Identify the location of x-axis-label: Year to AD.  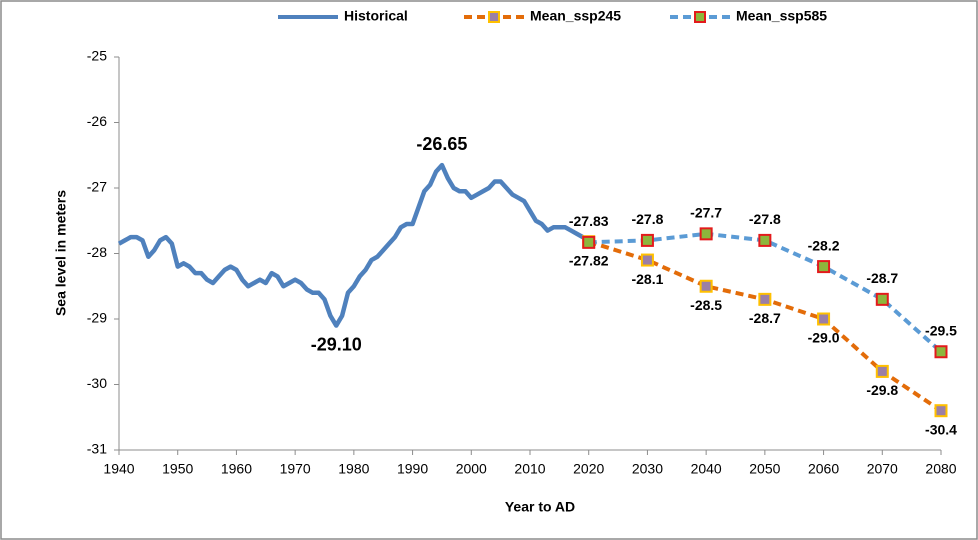
(540, 507).